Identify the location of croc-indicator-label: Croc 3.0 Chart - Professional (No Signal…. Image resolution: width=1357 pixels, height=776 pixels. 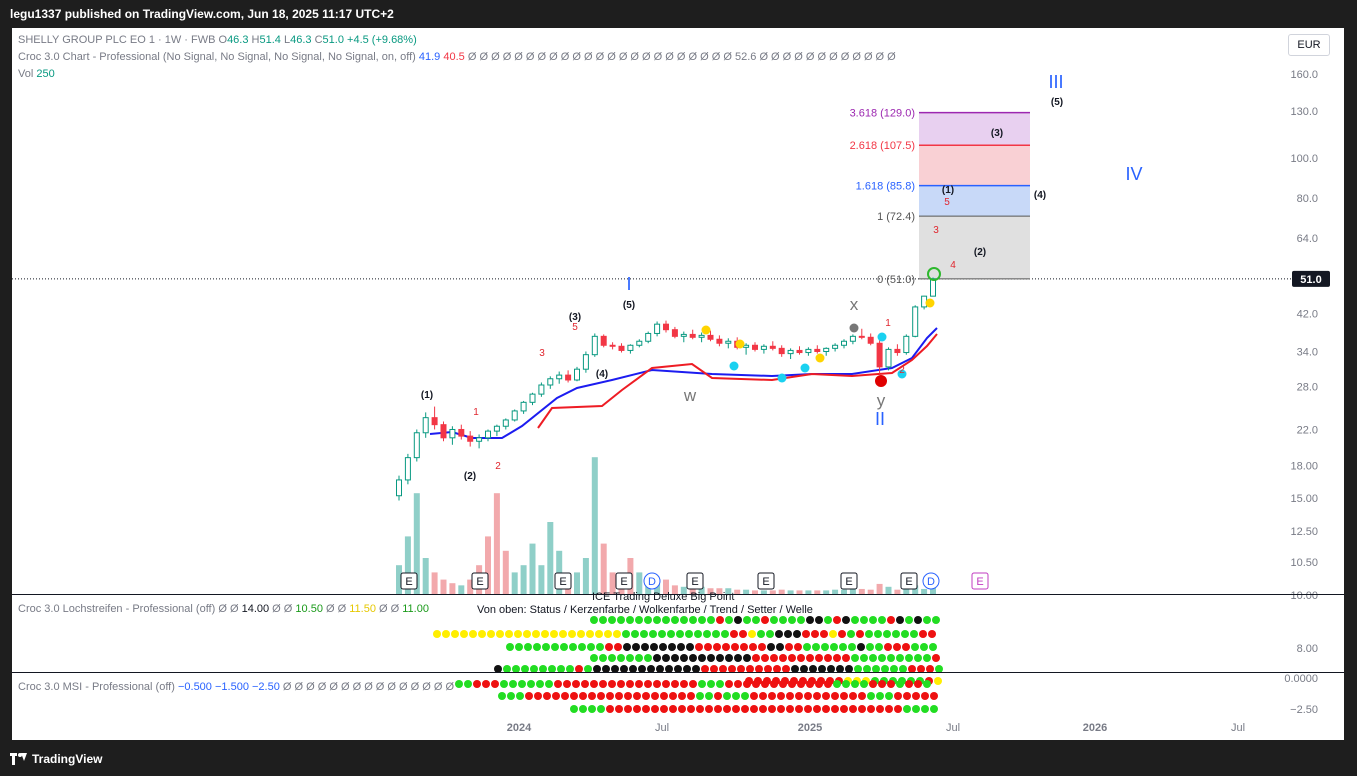
(217, 57).